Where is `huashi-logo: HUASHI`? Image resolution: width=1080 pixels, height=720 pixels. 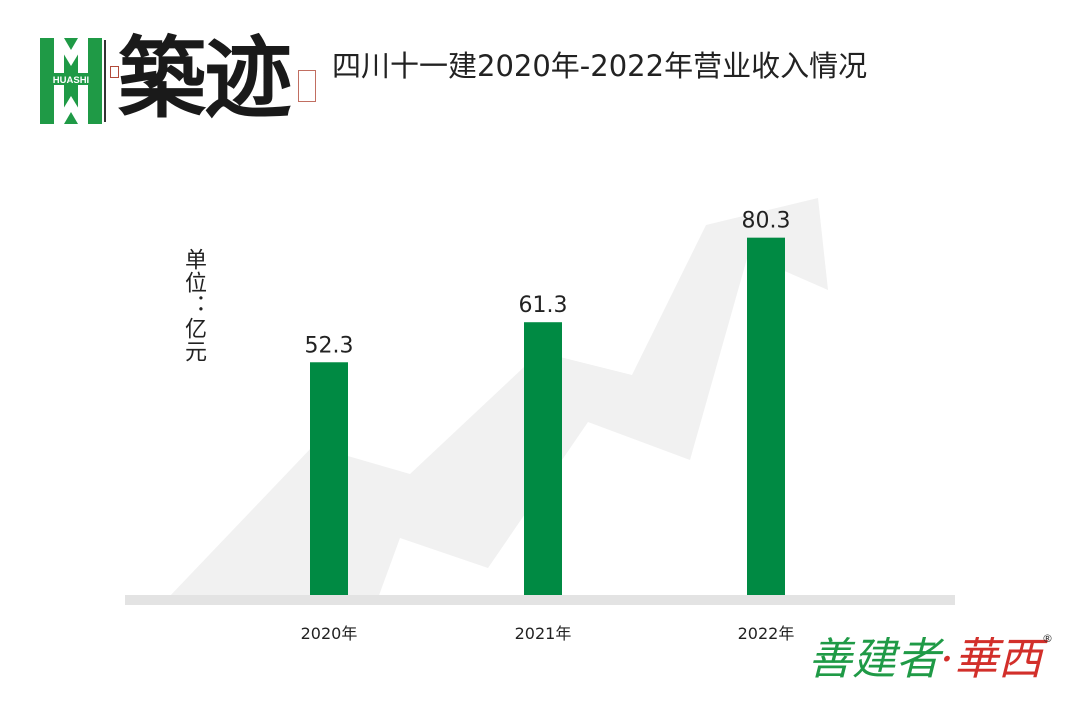
huashi-logo: HUASHI is located at coordinates (71, 81).